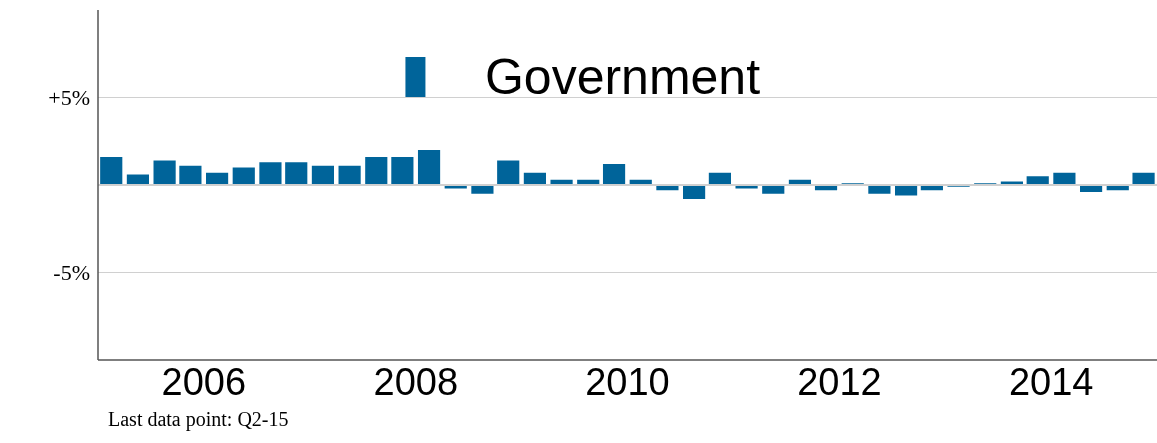 The height and width of the screenshot is (443, 1157). Describe the element at coordinates (198, 419) in the screenshot. I see `text: Last data point: Q2-15` at that location.